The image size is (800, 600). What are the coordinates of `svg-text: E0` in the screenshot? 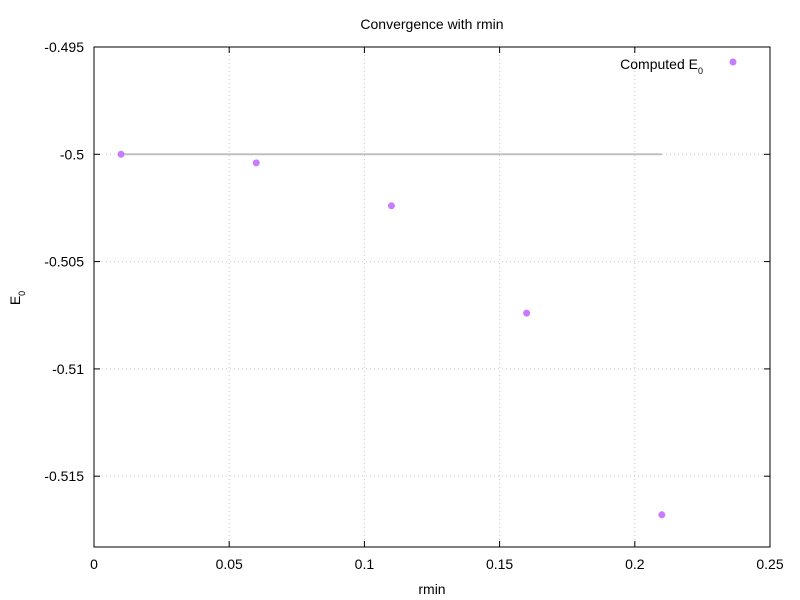 It's located at (17, 298).